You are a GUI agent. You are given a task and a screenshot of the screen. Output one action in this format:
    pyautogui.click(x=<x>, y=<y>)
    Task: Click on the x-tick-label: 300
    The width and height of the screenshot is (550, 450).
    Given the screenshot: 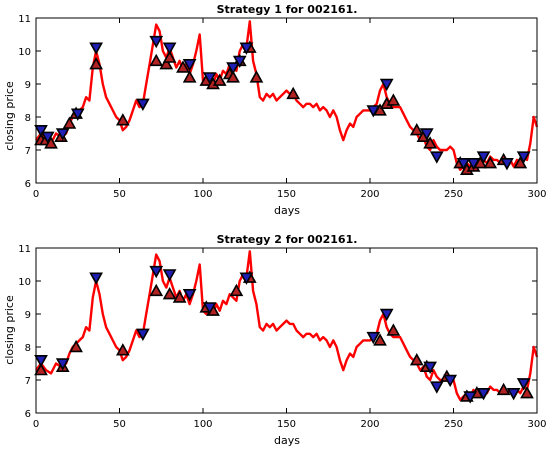 What is the action you would take?
    pyautogui.click(x=536, y=424)
    